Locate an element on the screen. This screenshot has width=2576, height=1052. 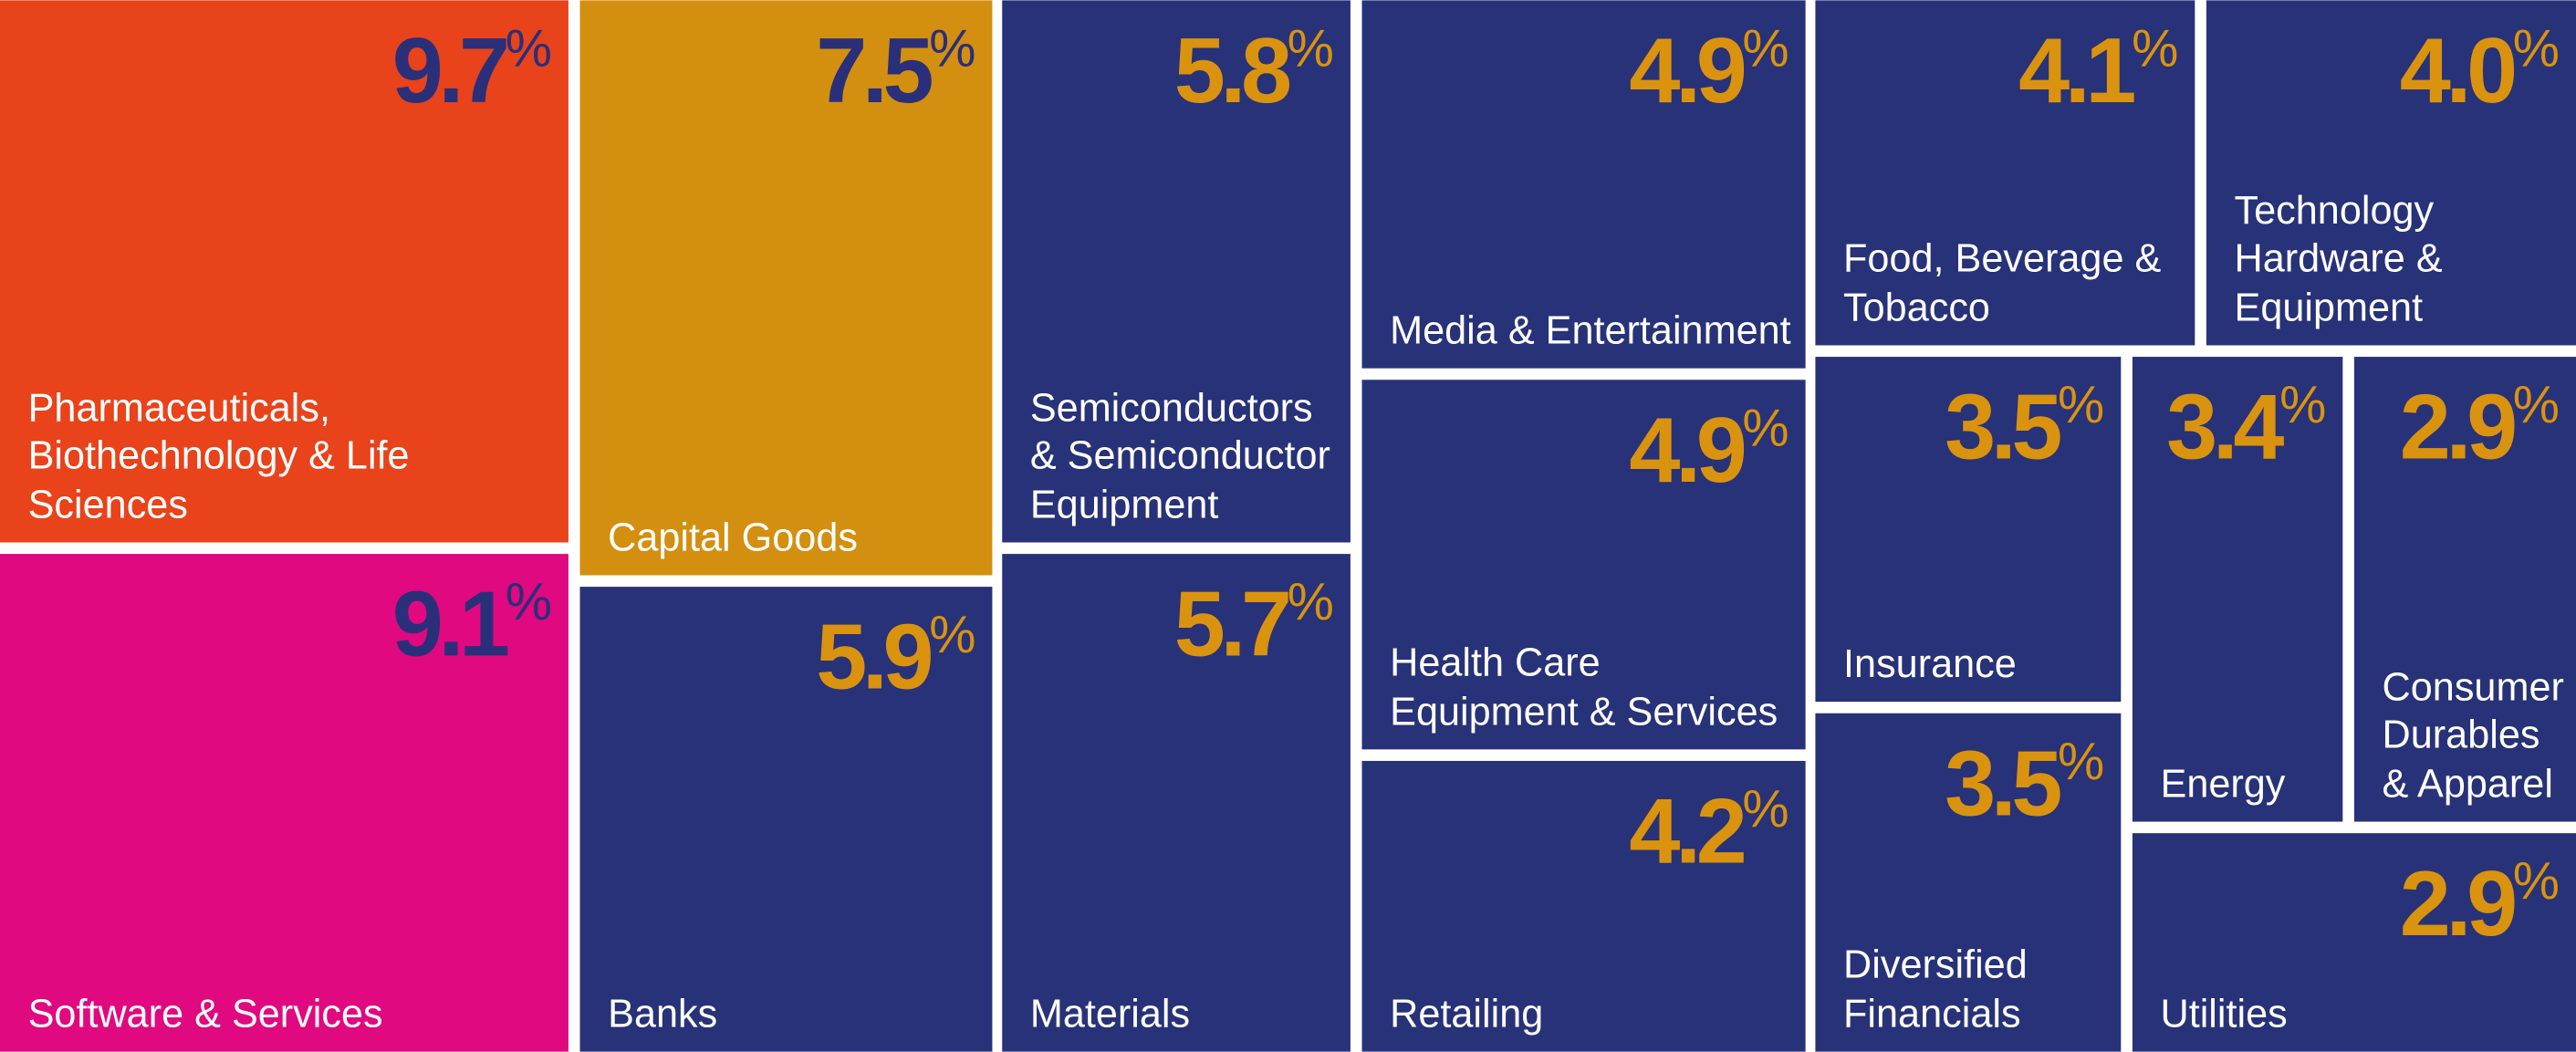
label-wrap: Insurance is located at coordinates (1968, 529).